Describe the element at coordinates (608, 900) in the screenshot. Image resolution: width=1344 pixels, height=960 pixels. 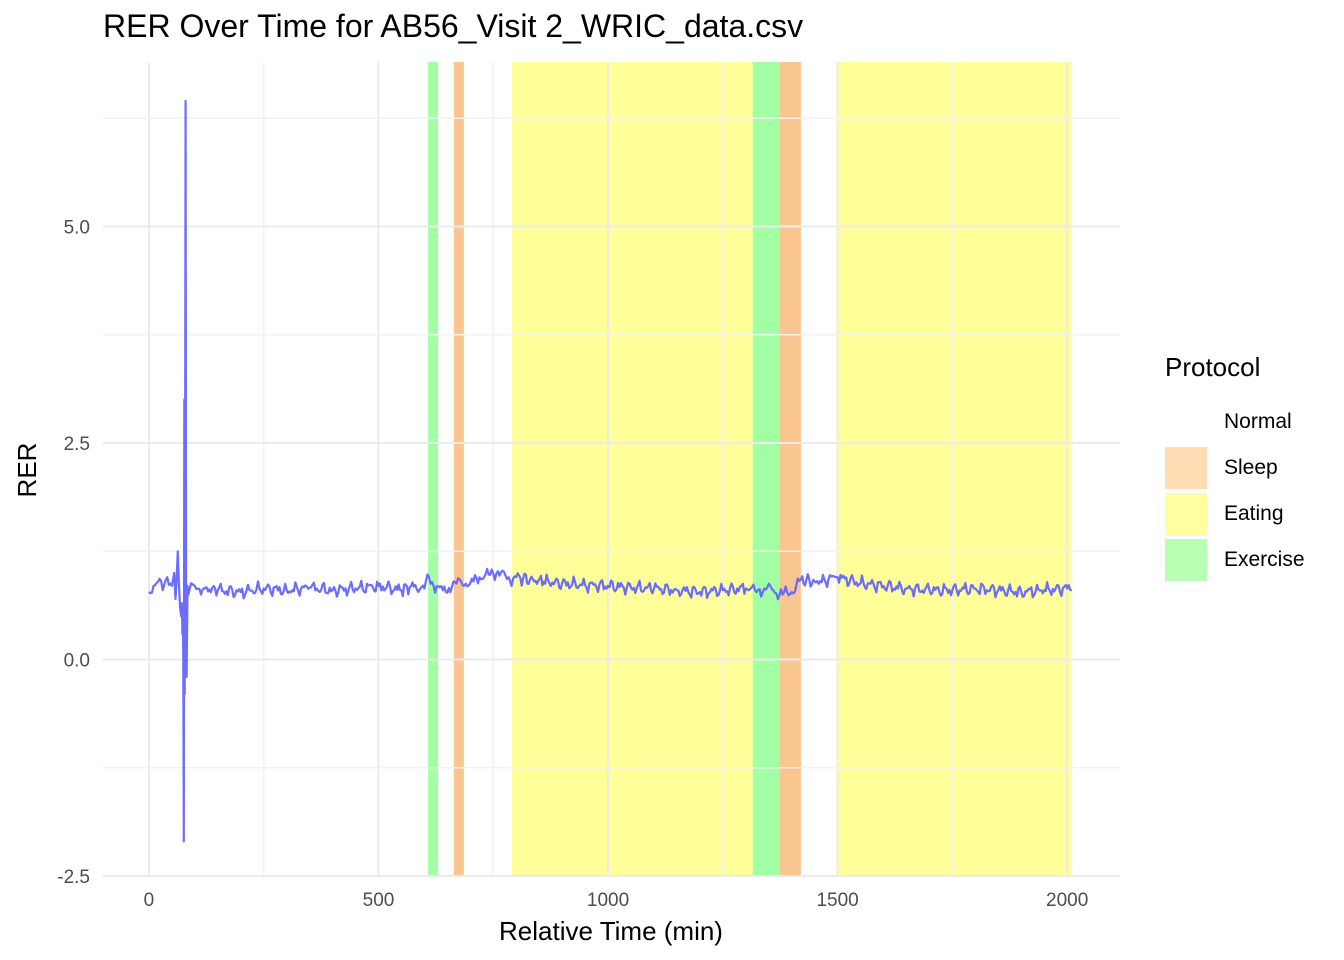
I see `x-tick-label: 1000` at that location.